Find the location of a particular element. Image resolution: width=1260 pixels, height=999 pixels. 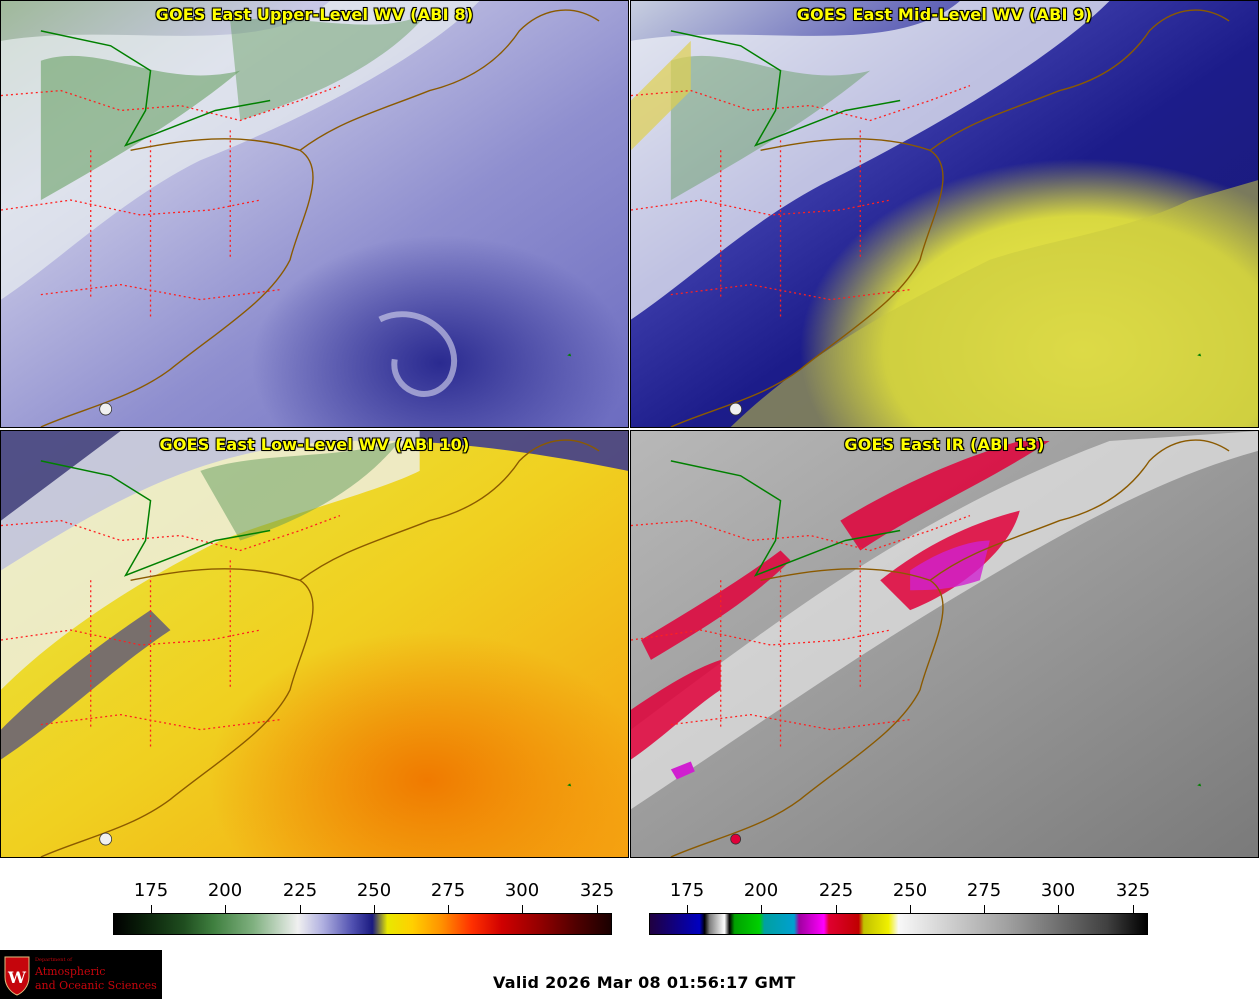

colorbar-ir-tick-label: 275 is located at coordinates (984, 890).